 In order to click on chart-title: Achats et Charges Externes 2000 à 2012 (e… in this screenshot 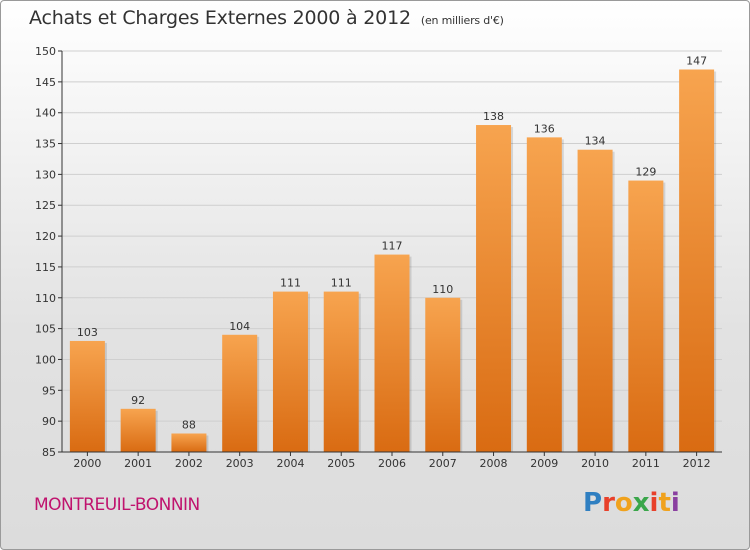, I will do `click(266, 18)`.